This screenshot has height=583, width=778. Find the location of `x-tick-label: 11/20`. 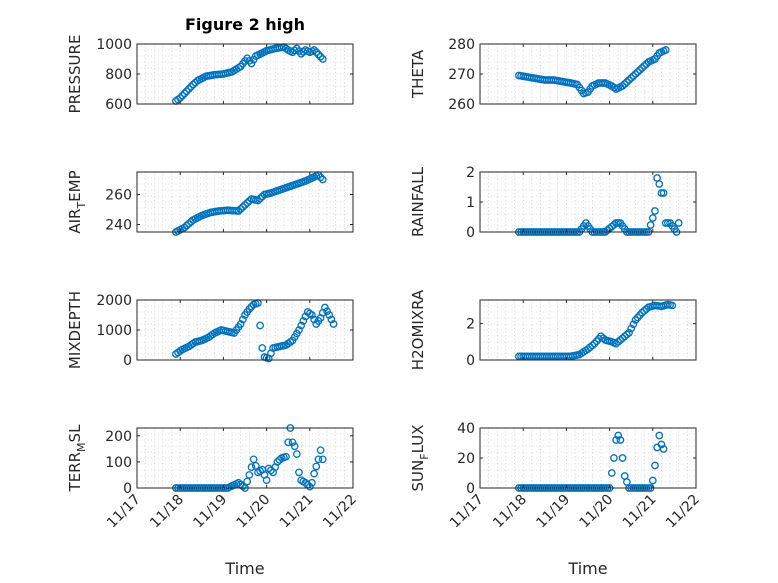

x-tick-label: 11/20 is located at coordinates (254, 512).